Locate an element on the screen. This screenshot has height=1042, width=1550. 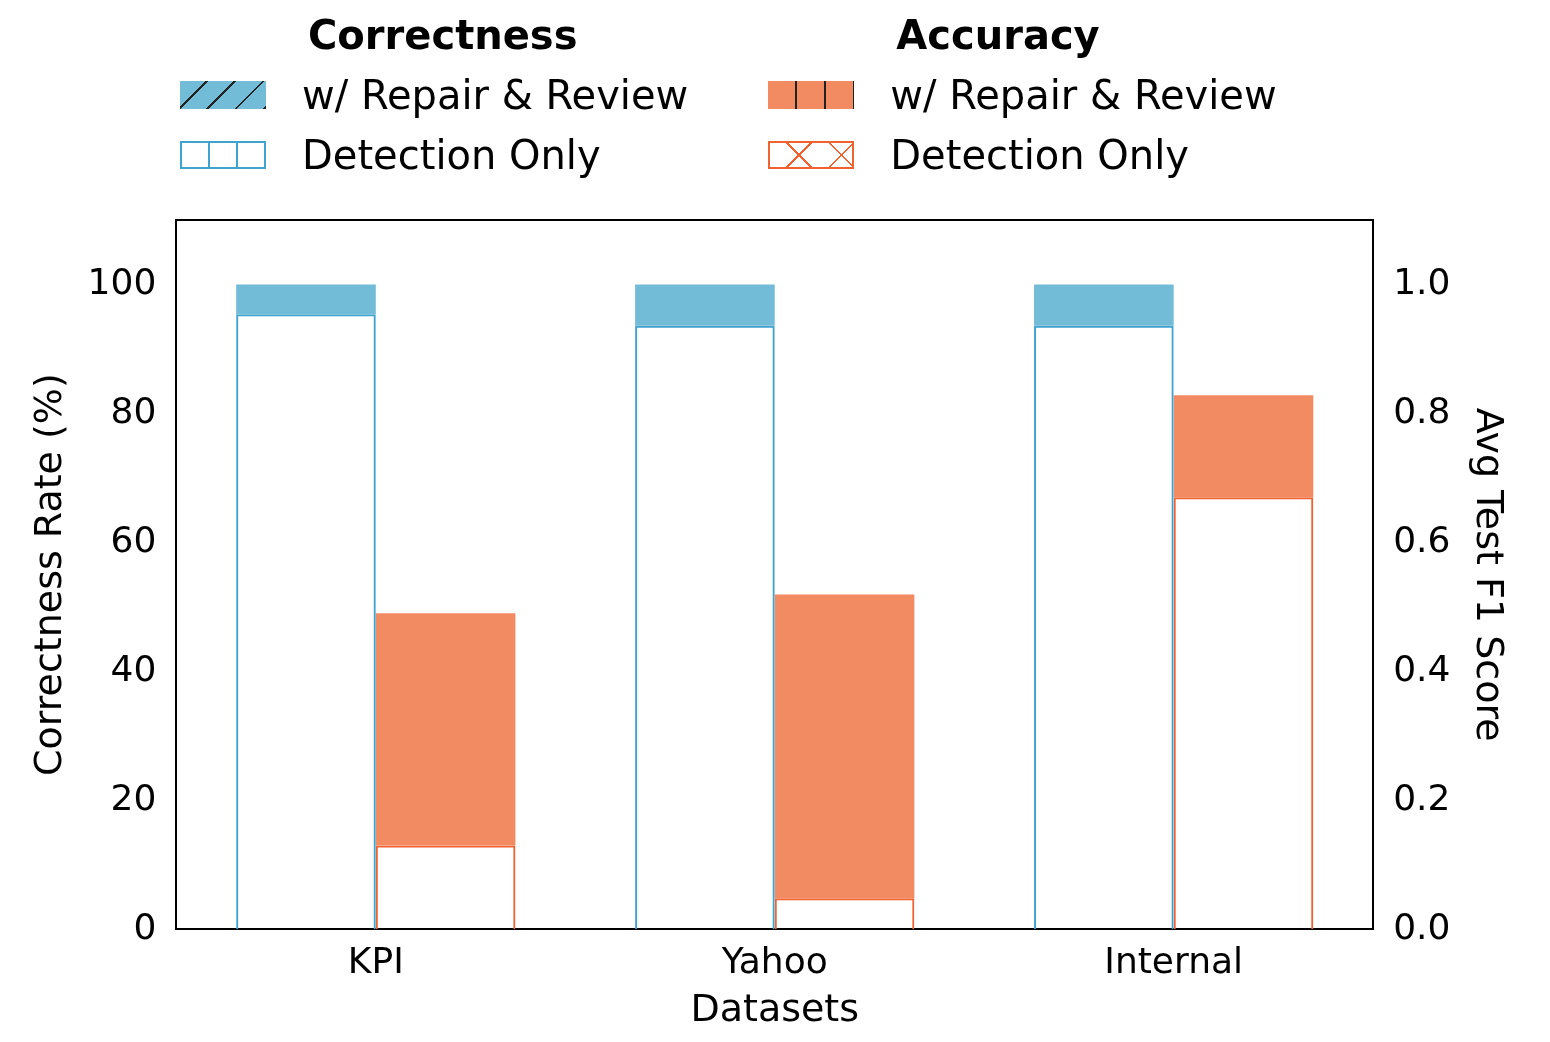
y2-tick-label: 0.0 is located at coordinates (1422, 926).